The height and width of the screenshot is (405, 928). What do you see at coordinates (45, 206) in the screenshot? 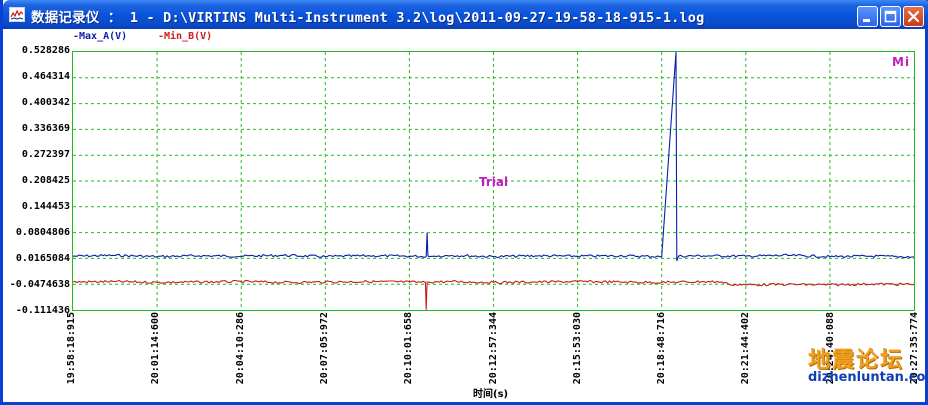
I see `y-tick-label: 0.144453` at bounding box center [45, 206].